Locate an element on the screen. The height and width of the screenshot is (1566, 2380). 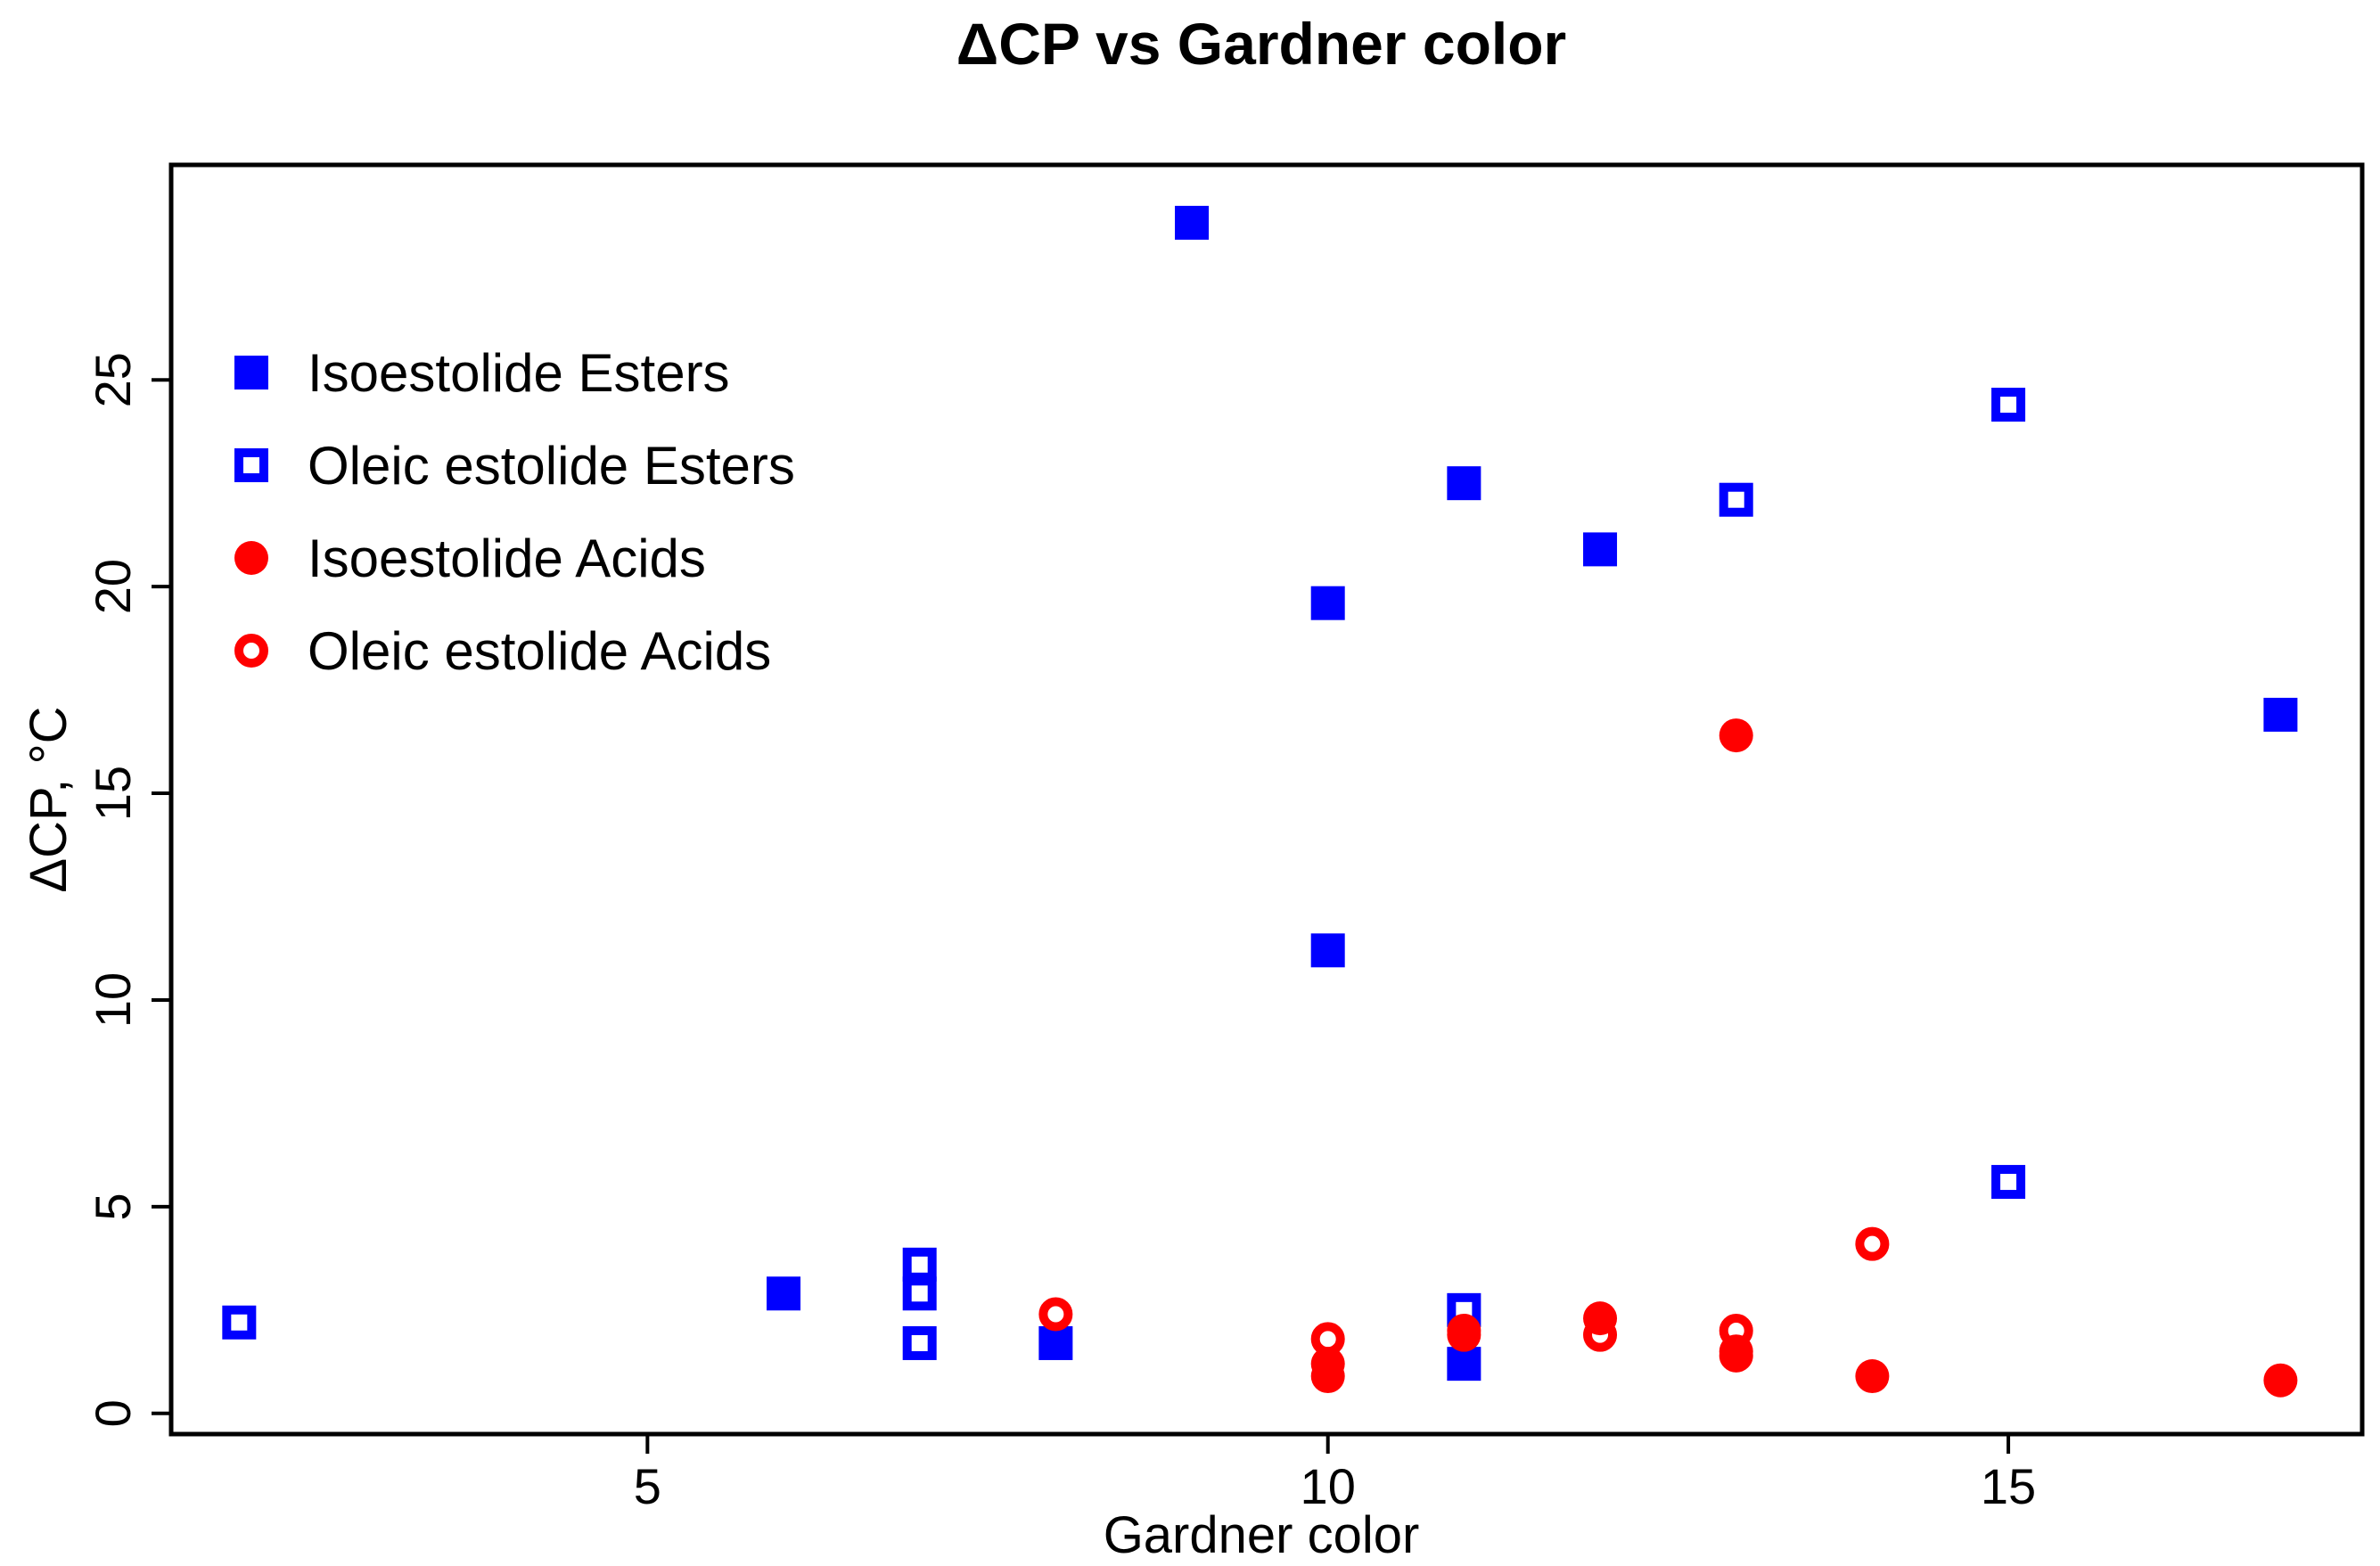
x-tick-label: 15 is located at coordinates (2008, 1486).